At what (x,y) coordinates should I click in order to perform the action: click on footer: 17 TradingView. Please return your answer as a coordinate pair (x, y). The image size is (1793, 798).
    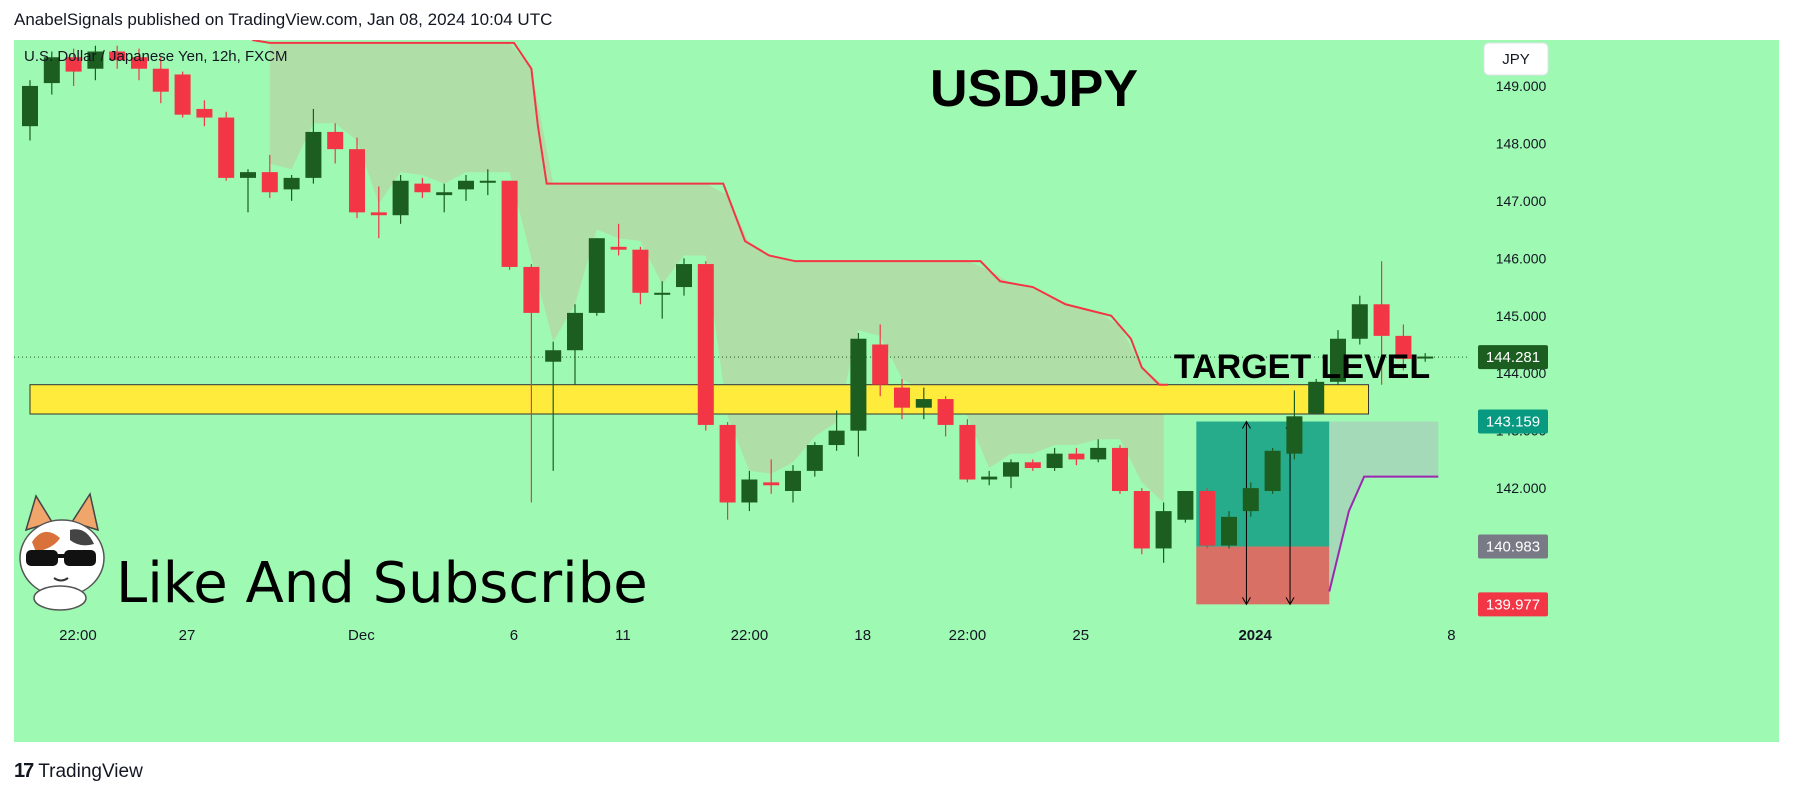
    Looking at the image, I should click on (78, 771).